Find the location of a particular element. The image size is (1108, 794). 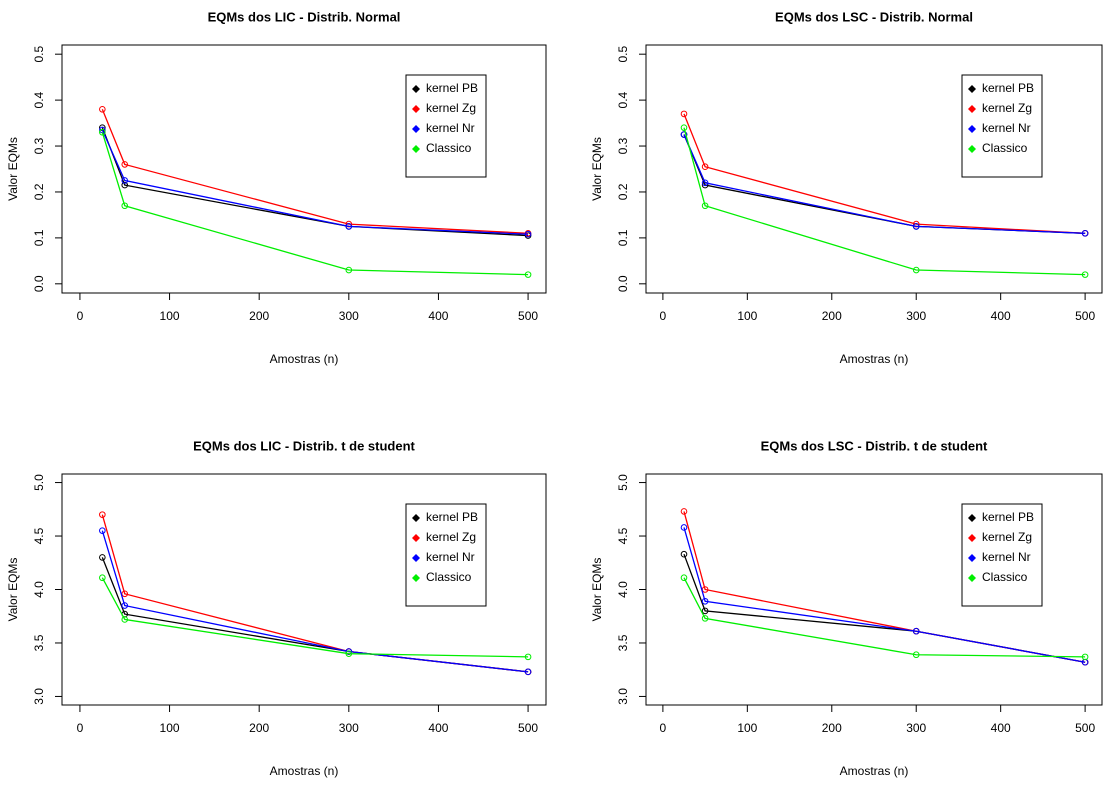

y-axis-label: Valor EQMs is located at coordinates (597, 590).